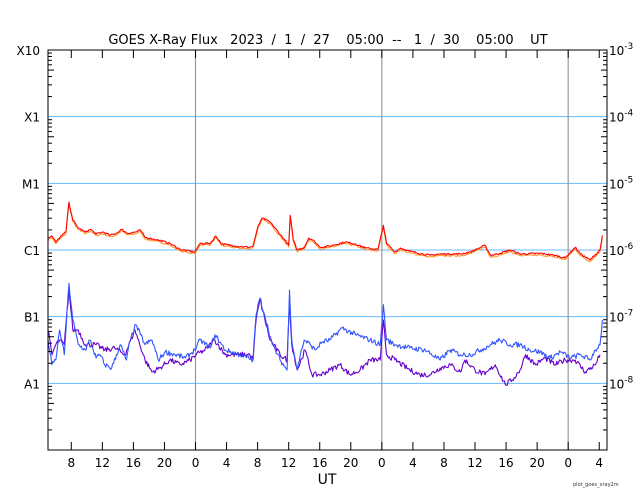 The width and height of the screenshot is (640, 500). Describe the element at coordinates (621, 50) in the screenshot. I see `y-axis-right-label: 10⁻³` at that location.